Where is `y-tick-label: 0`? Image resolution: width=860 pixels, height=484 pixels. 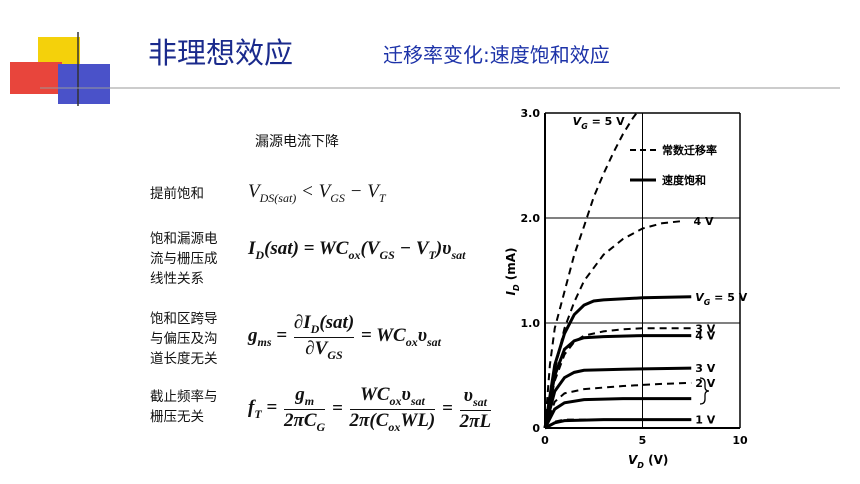 y-tick-label: 0 is located at coordinates (536, 428).